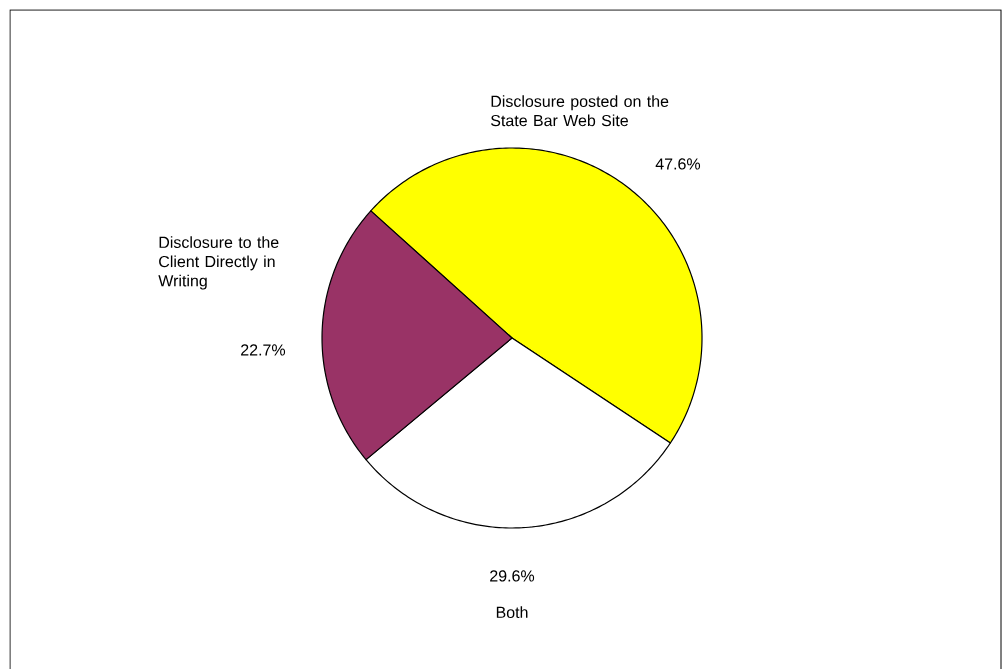 This screenshot has width=1003, height=669. Describe the element at coordinates (512, 612) in the screenshot. I see `slice-label: Both` at that location.